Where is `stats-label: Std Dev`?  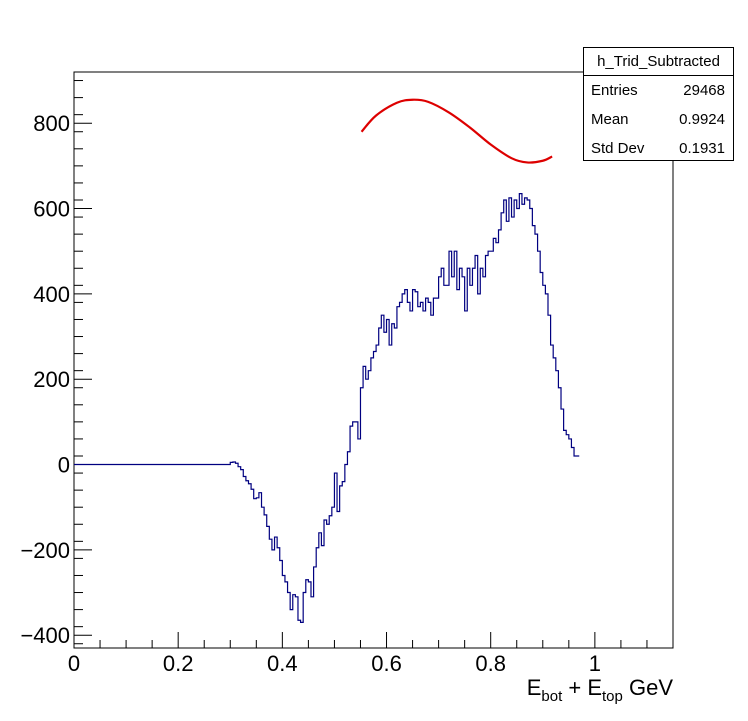
stats-label: Std Dev is located at coordinates (618, 148).